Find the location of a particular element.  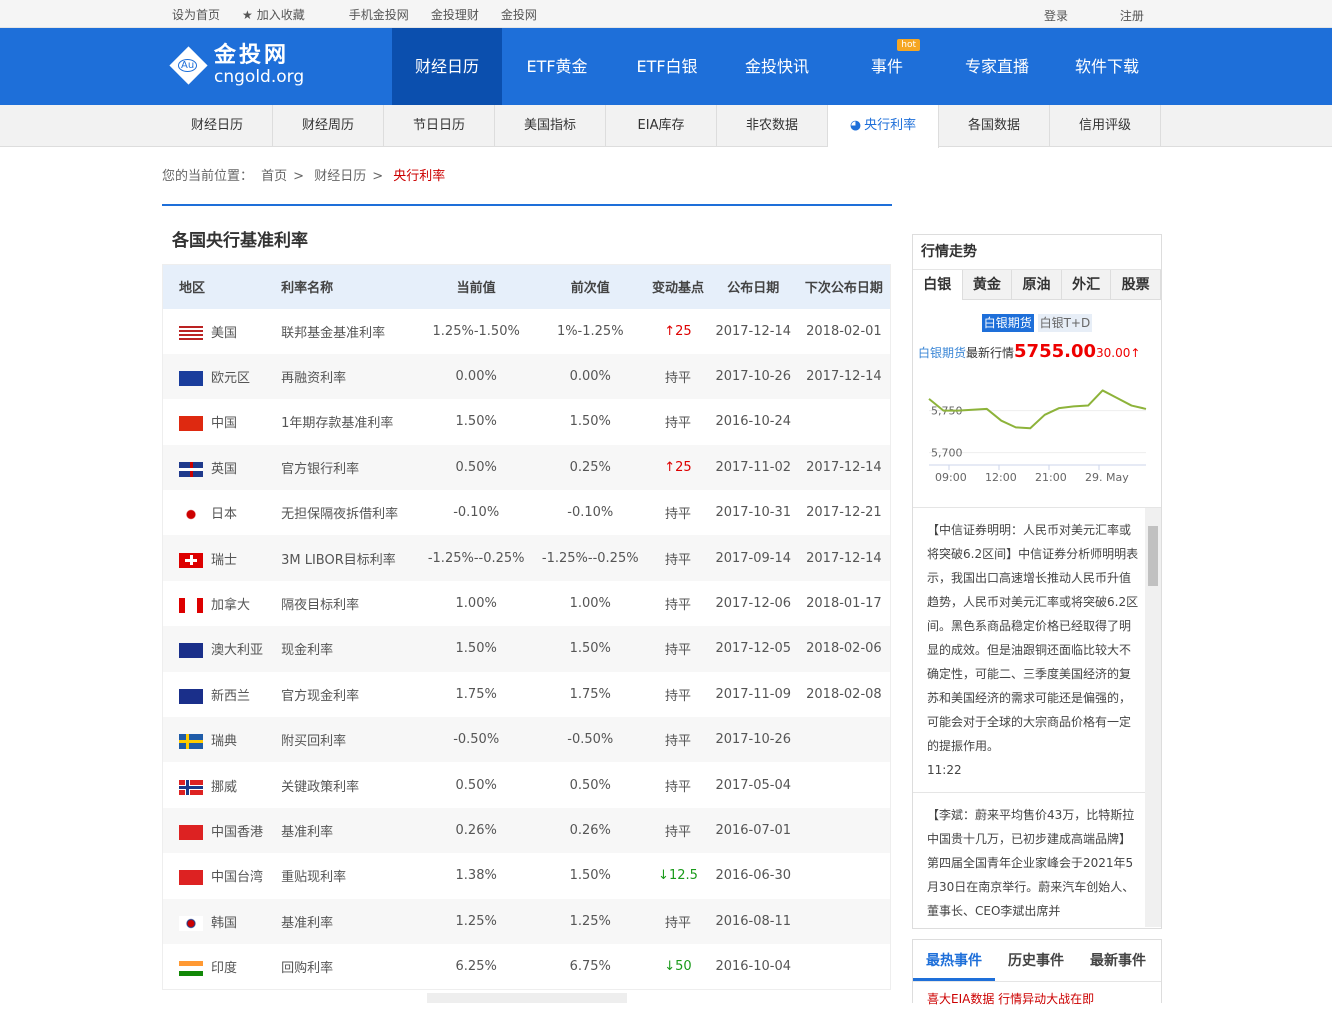

scrollbar is located at coordinates (1153, 717).